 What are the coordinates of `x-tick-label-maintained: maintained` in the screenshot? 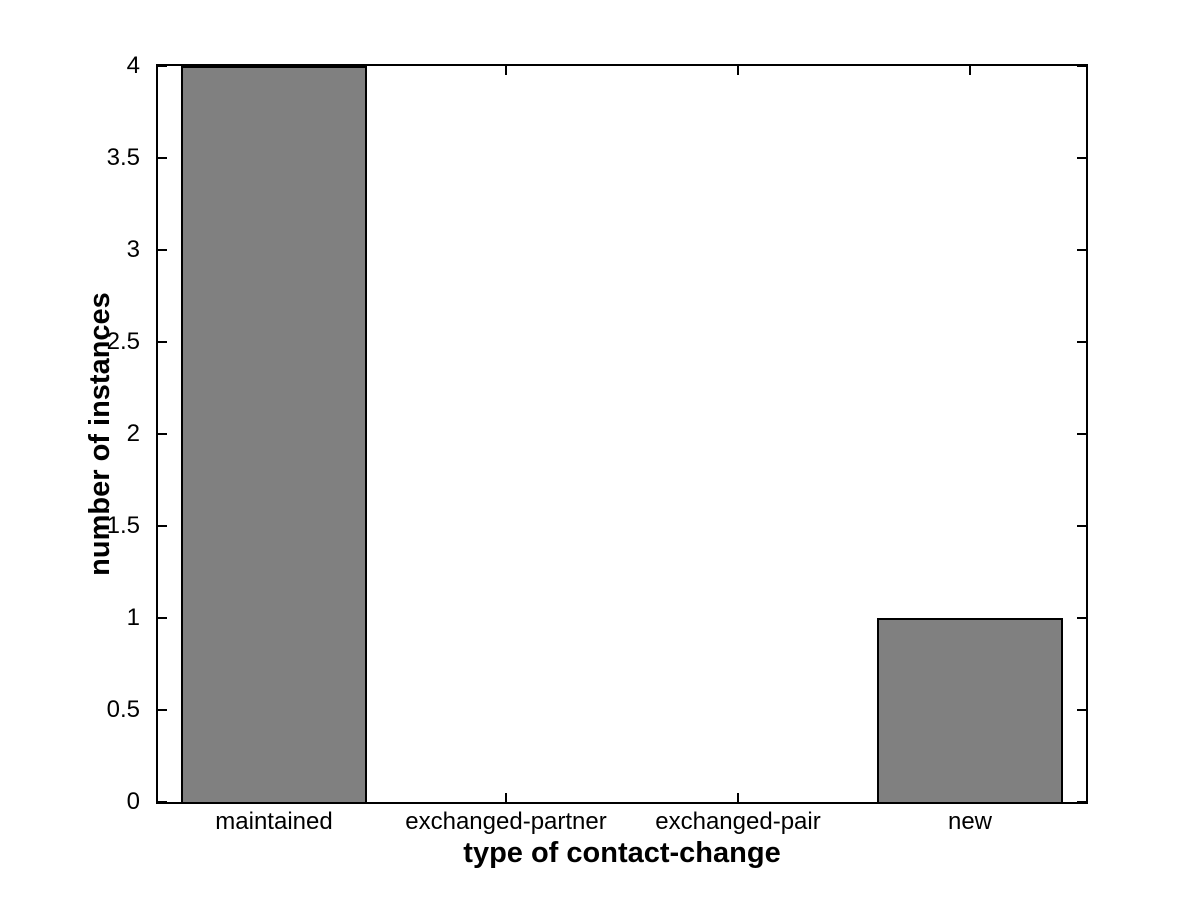 It's located at (274, 821).